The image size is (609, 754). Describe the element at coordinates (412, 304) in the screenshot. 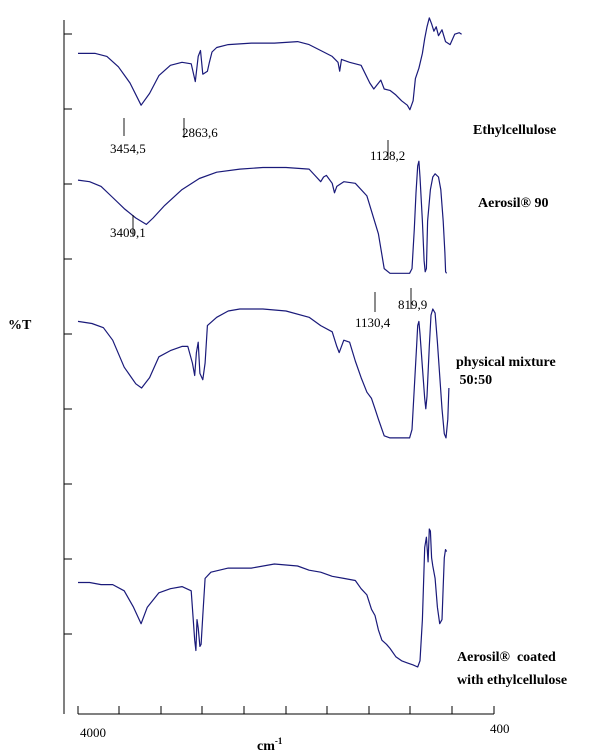

I see `peak-label-819: 819,9` at that location.